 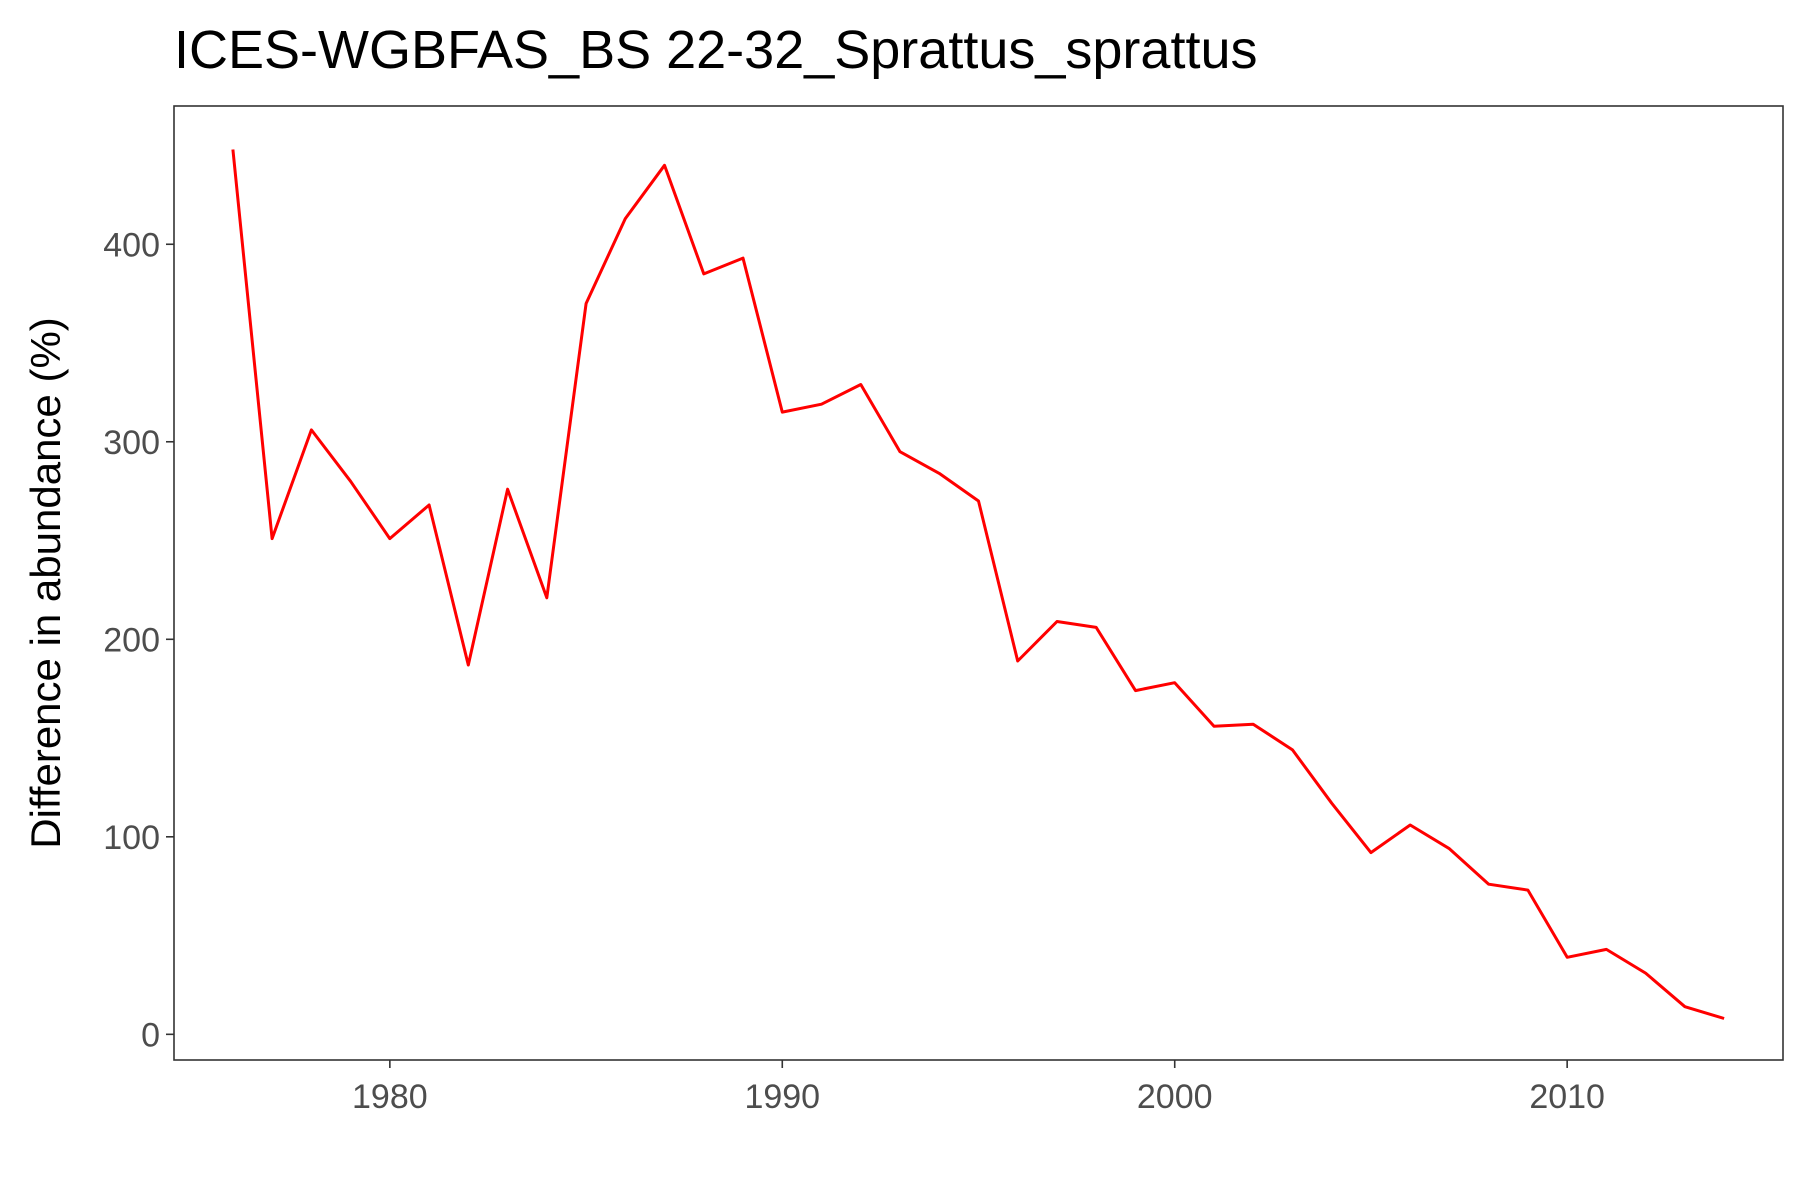 What do you see at coordinates (45, 583) in the screenshot?
I see `y-axis-title: Difference in abundance (%)` at bounding box center [45, 583].